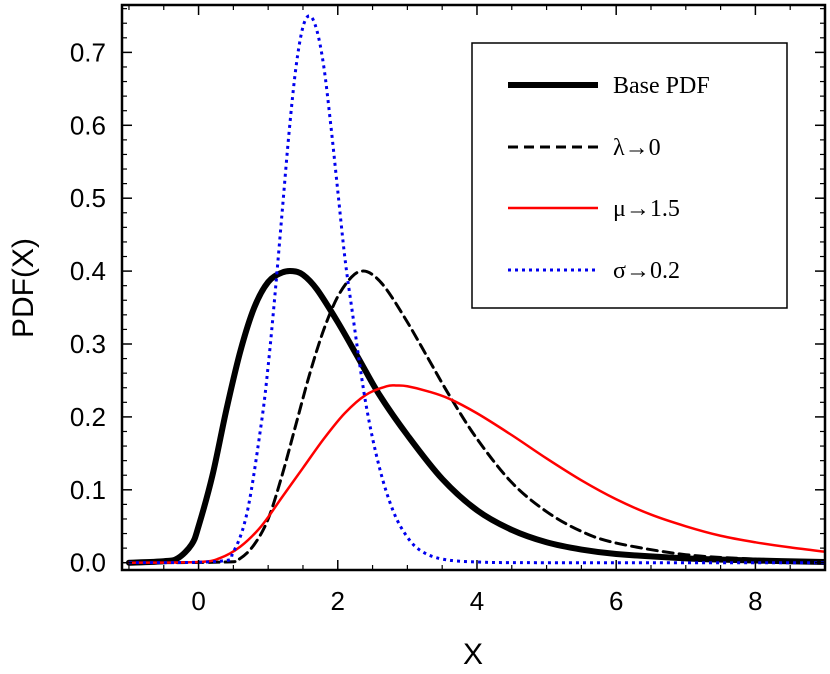 The image size is (830, 674). Describe the element at coordinates (338, 601) in the screenshot. I see `x-tick-label: 2` at that location.